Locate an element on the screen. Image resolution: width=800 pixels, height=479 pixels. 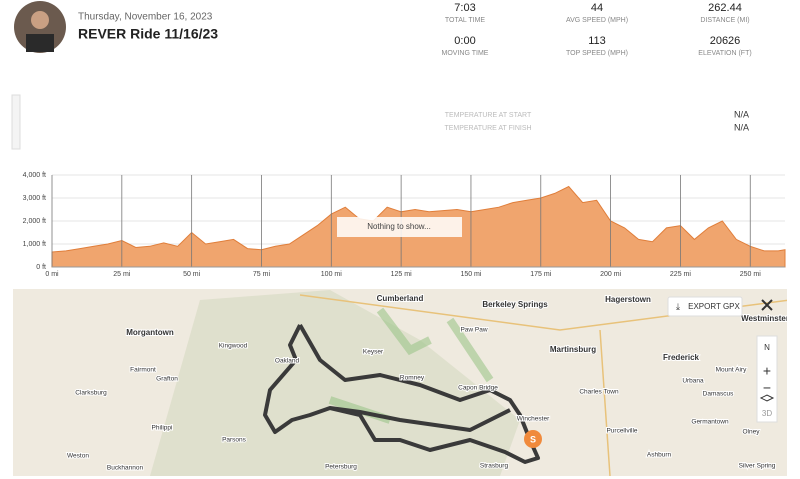
stat-value: 113 is located at coordinates (597, 41).